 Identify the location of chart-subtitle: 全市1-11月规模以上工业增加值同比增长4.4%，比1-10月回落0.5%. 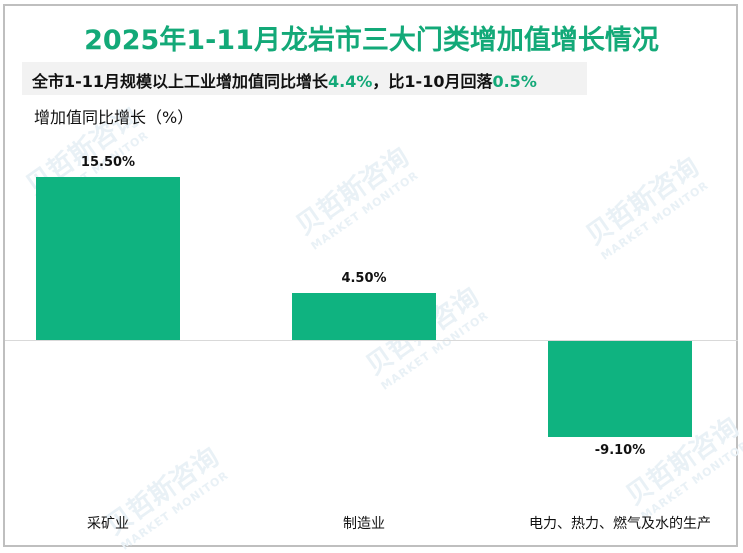
(284, 80).